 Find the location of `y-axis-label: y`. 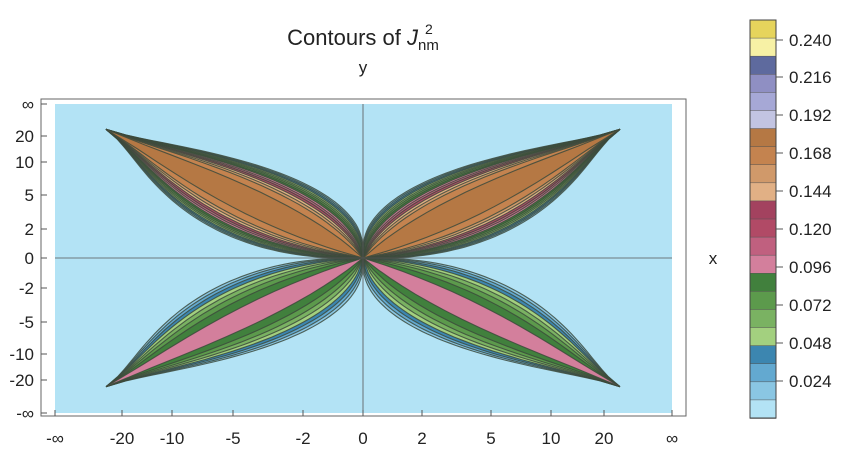

y-axis-label: y is located at coordinates (363, 67).